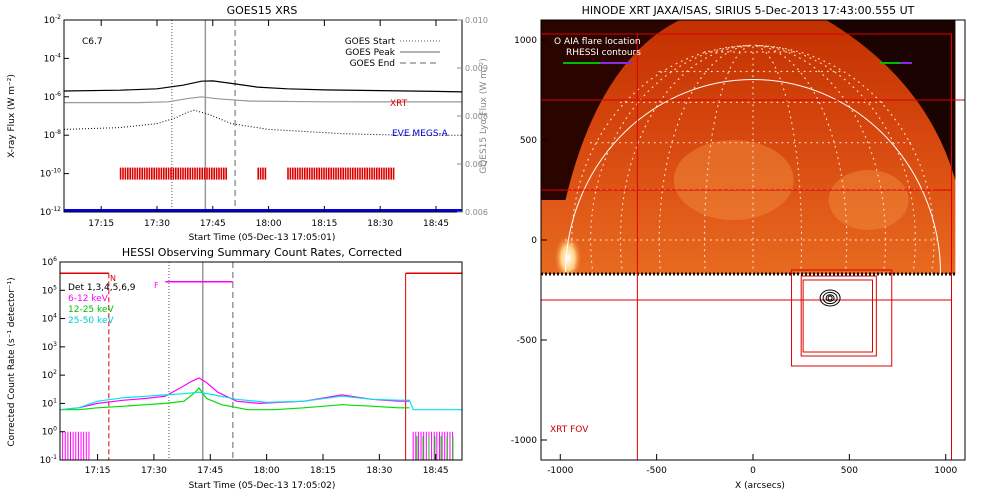 This screenshot has width=1000, height=504. What do you see at coordinates (256, 445) in the screenshot?
I see `rhessi-night-hatch` at bounding box center [256, 445].